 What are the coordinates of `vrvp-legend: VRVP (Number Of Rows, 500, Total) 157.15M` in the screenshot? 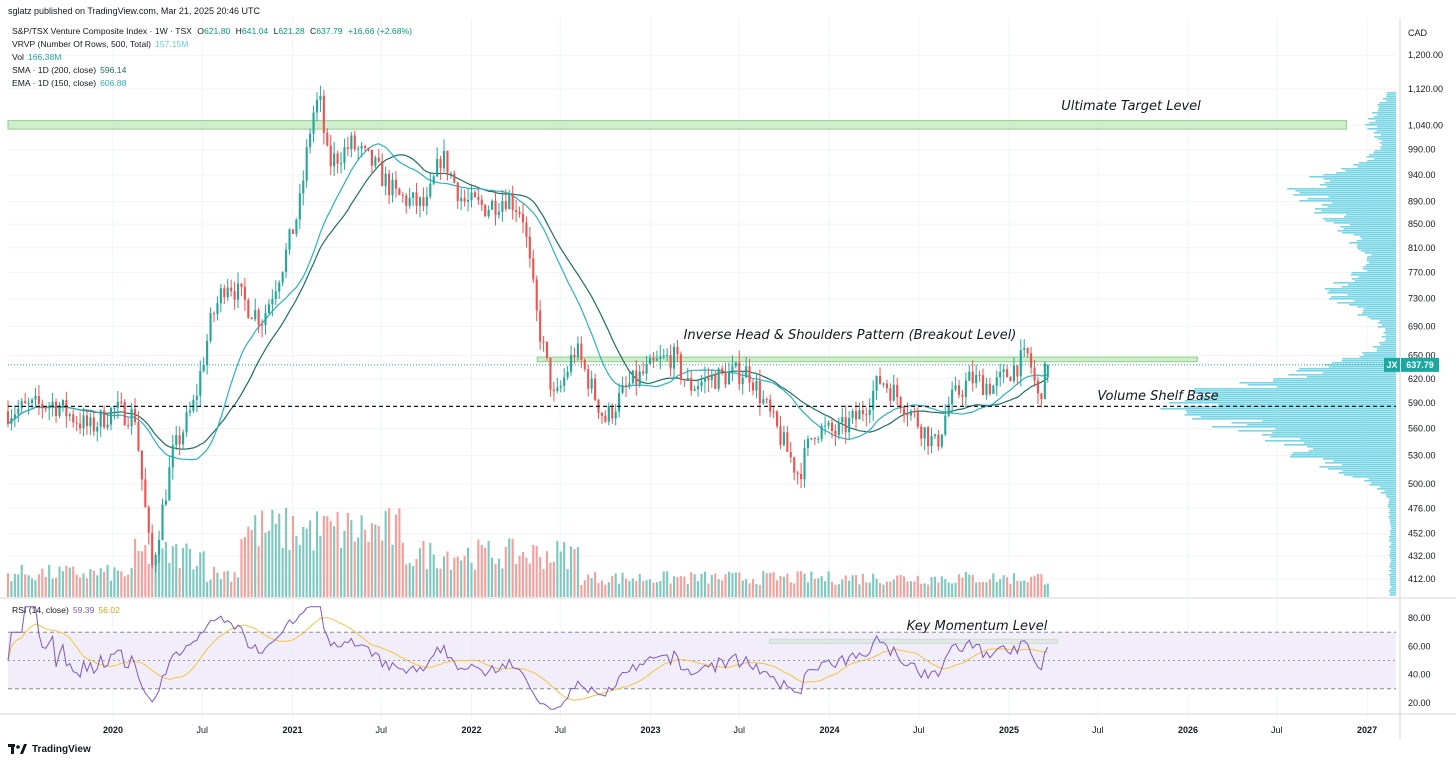 It's located at (100, 44).